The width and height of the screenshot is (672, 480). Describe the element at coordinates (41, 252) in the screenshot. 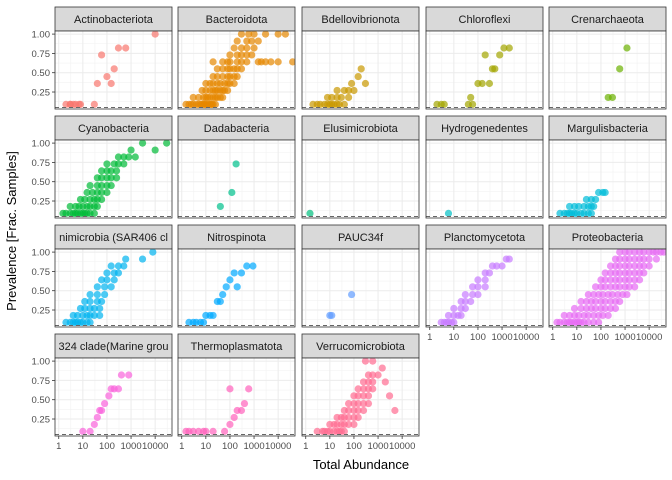

I see `y-tick-label: 1.00` at that location.